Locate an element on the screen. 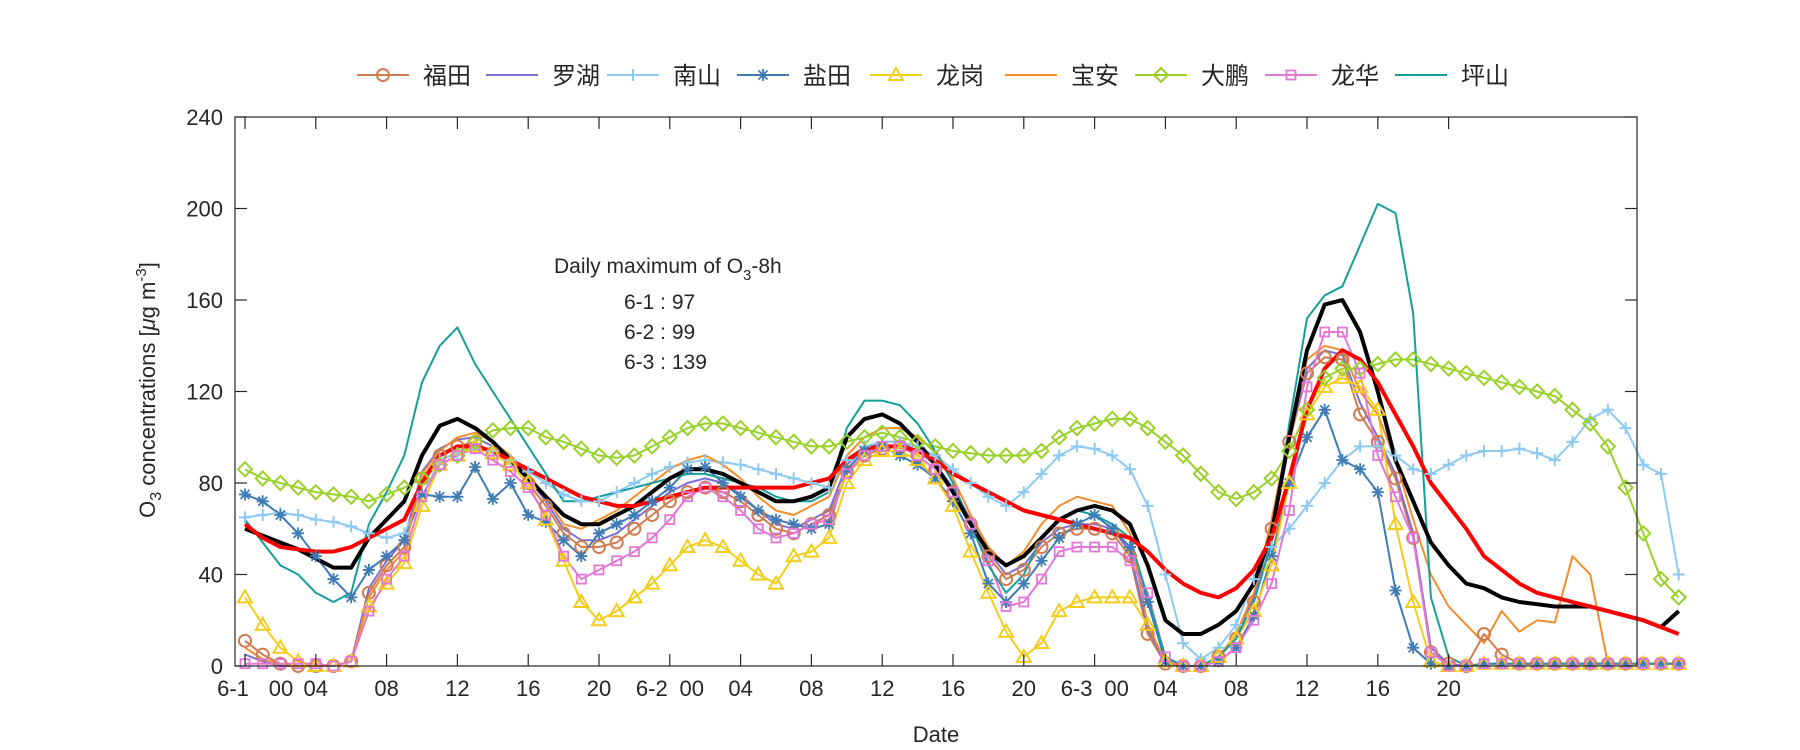 The image size is (1800, 750). x-tick-label: 04 is located at coordinates (740, 688).